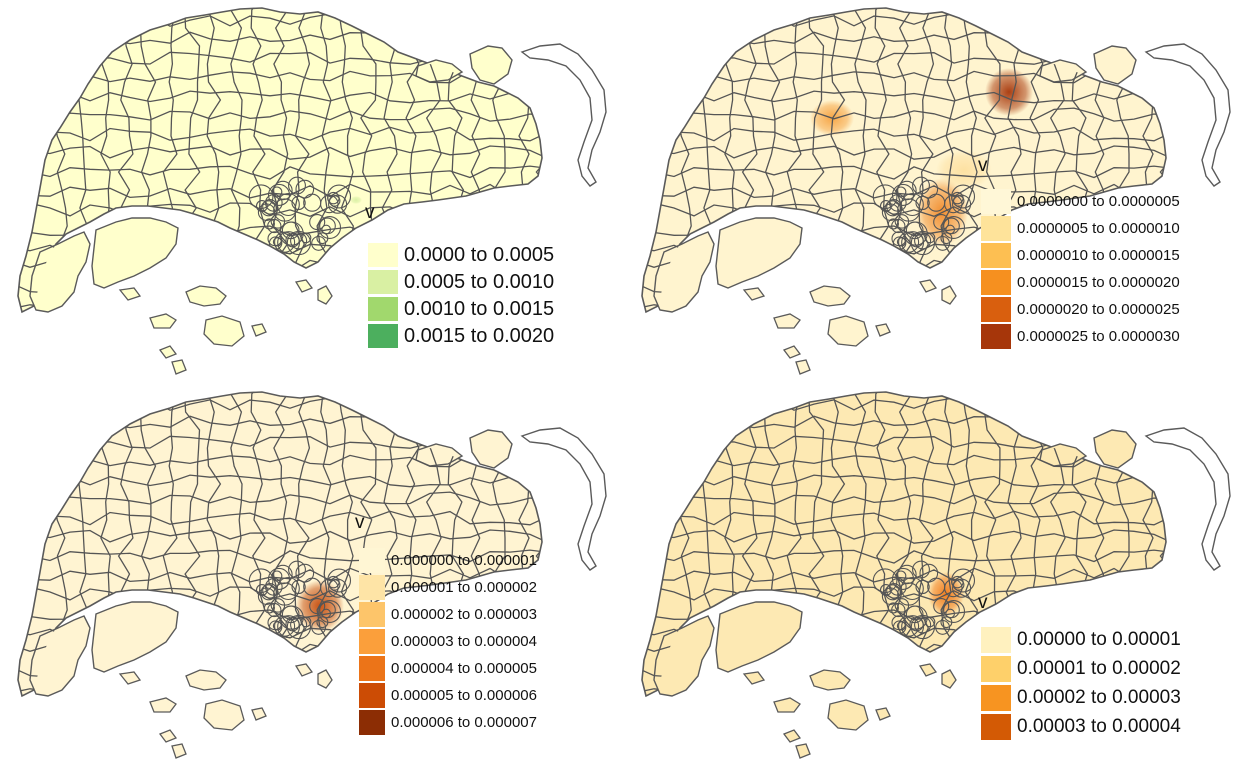 The width and height of the screenshot is (1248, 768). I want to click on legend-label: 0.0000015 to 0.0000020, so click(1098, 282).